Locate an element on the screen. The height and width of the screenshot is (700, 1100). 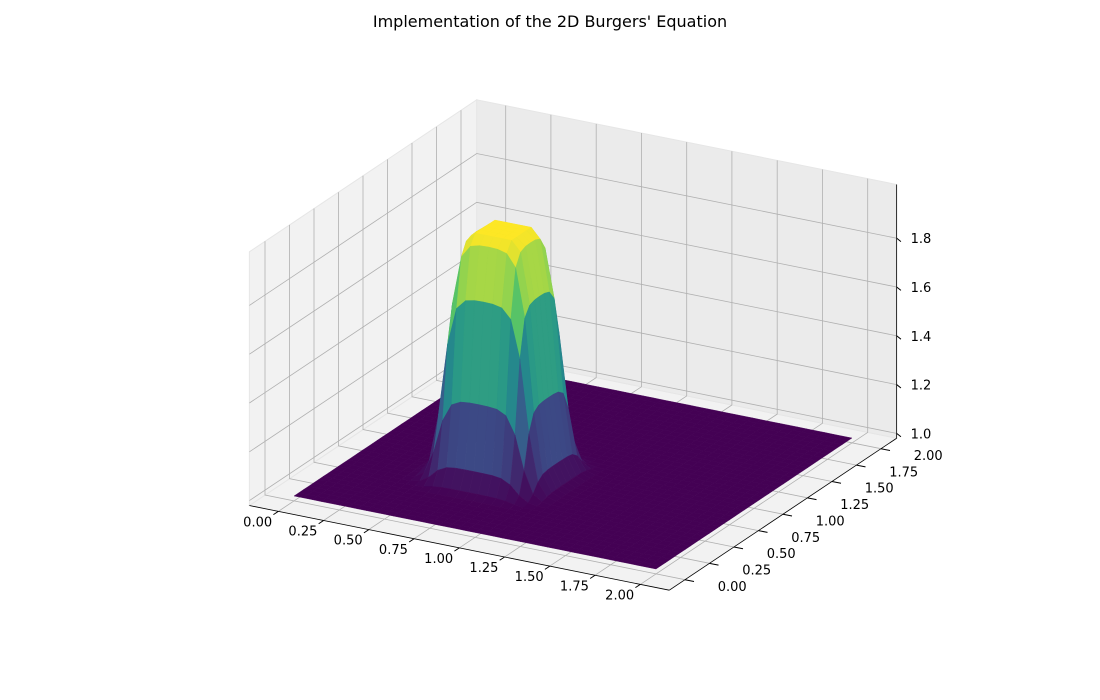
x-grid-line is located at coordinates (754, 381).